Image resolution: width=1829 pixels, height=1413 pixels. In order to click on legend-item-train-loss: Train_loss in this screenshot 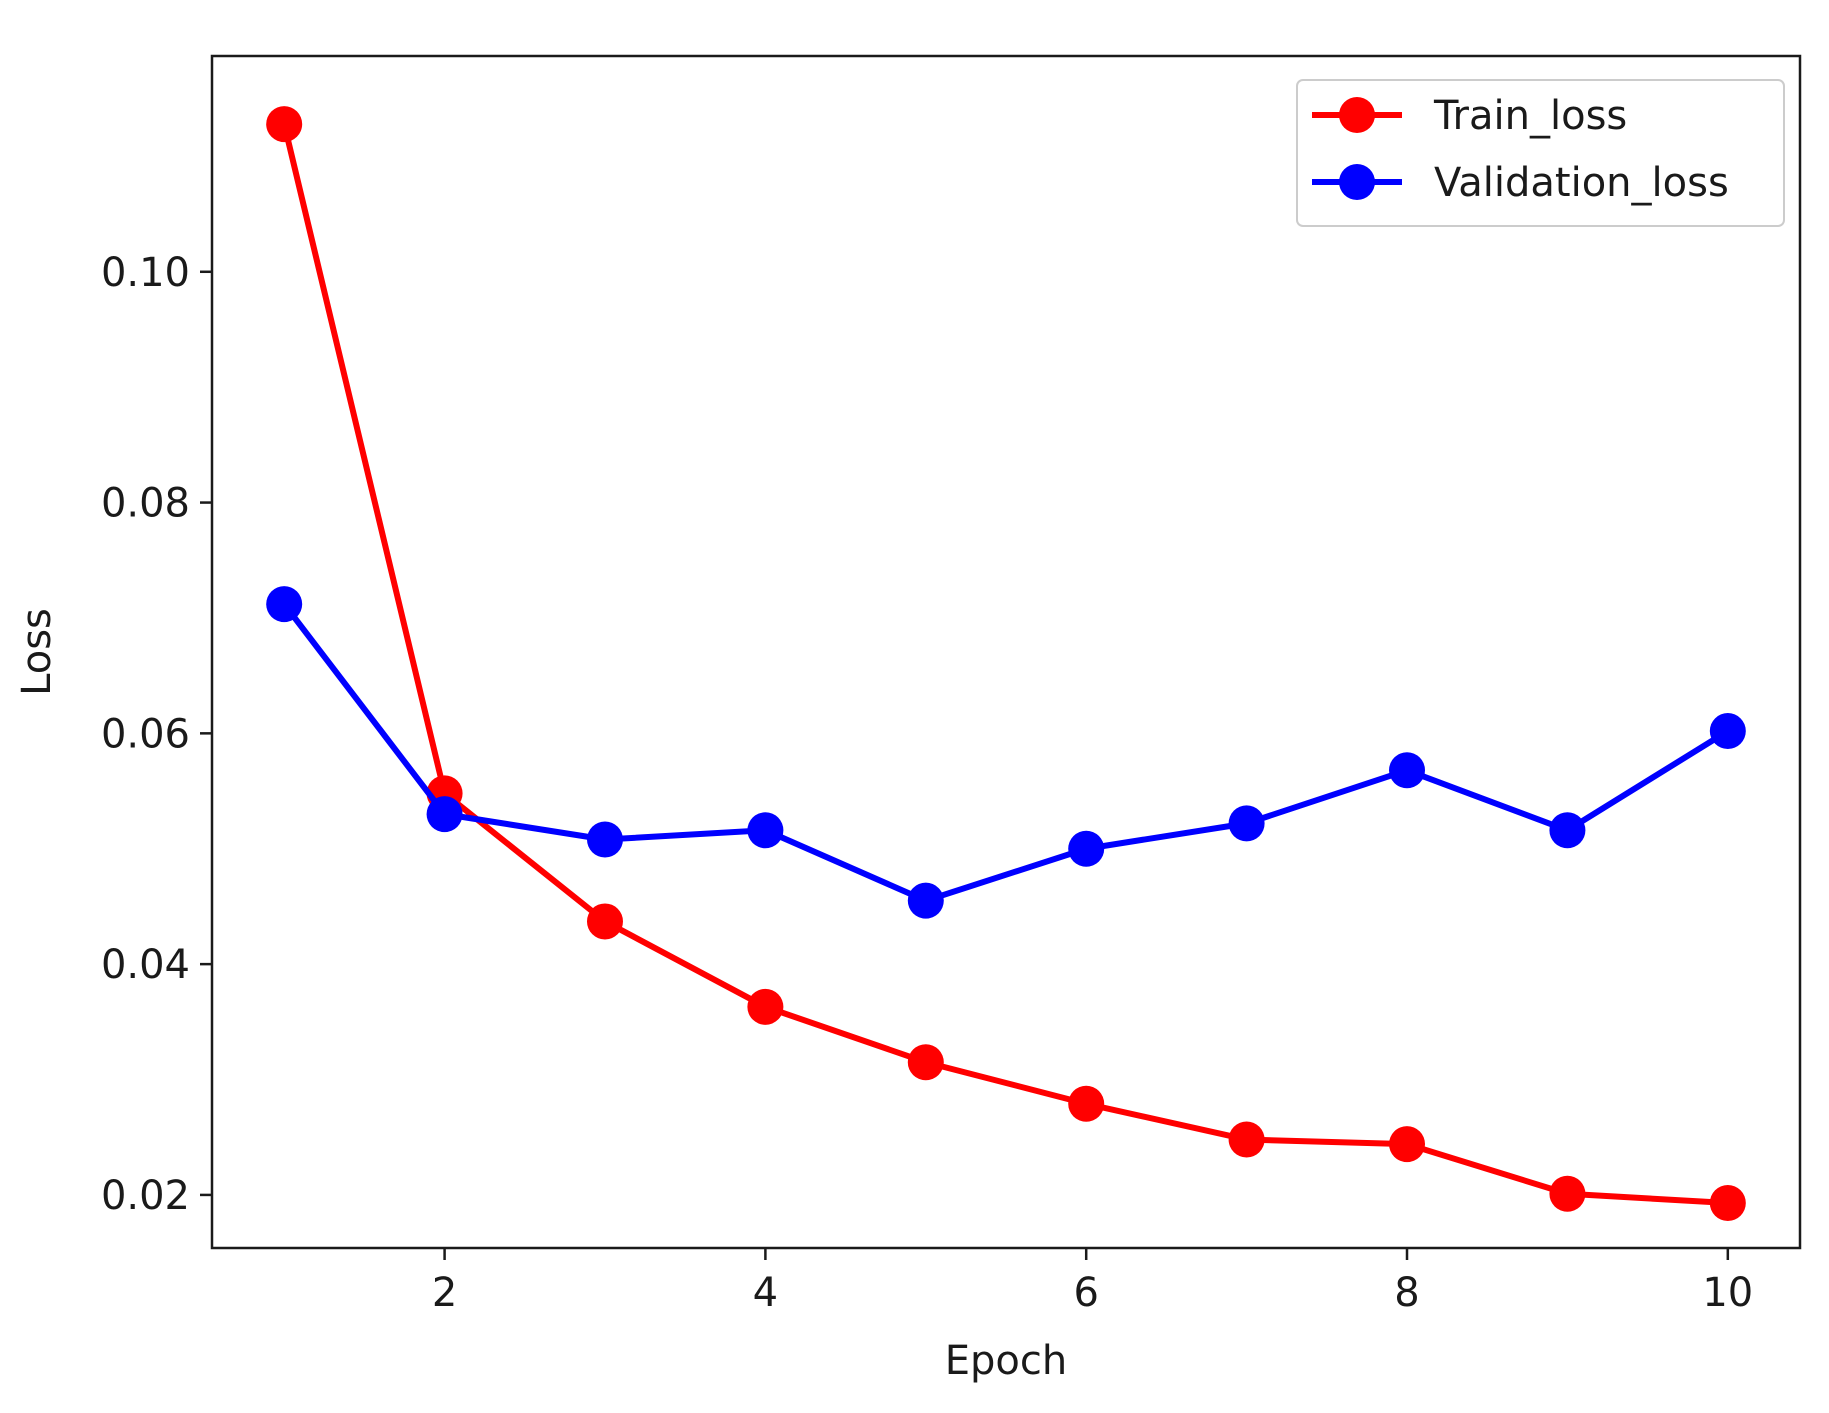, I will do `click(1469, 116)`.